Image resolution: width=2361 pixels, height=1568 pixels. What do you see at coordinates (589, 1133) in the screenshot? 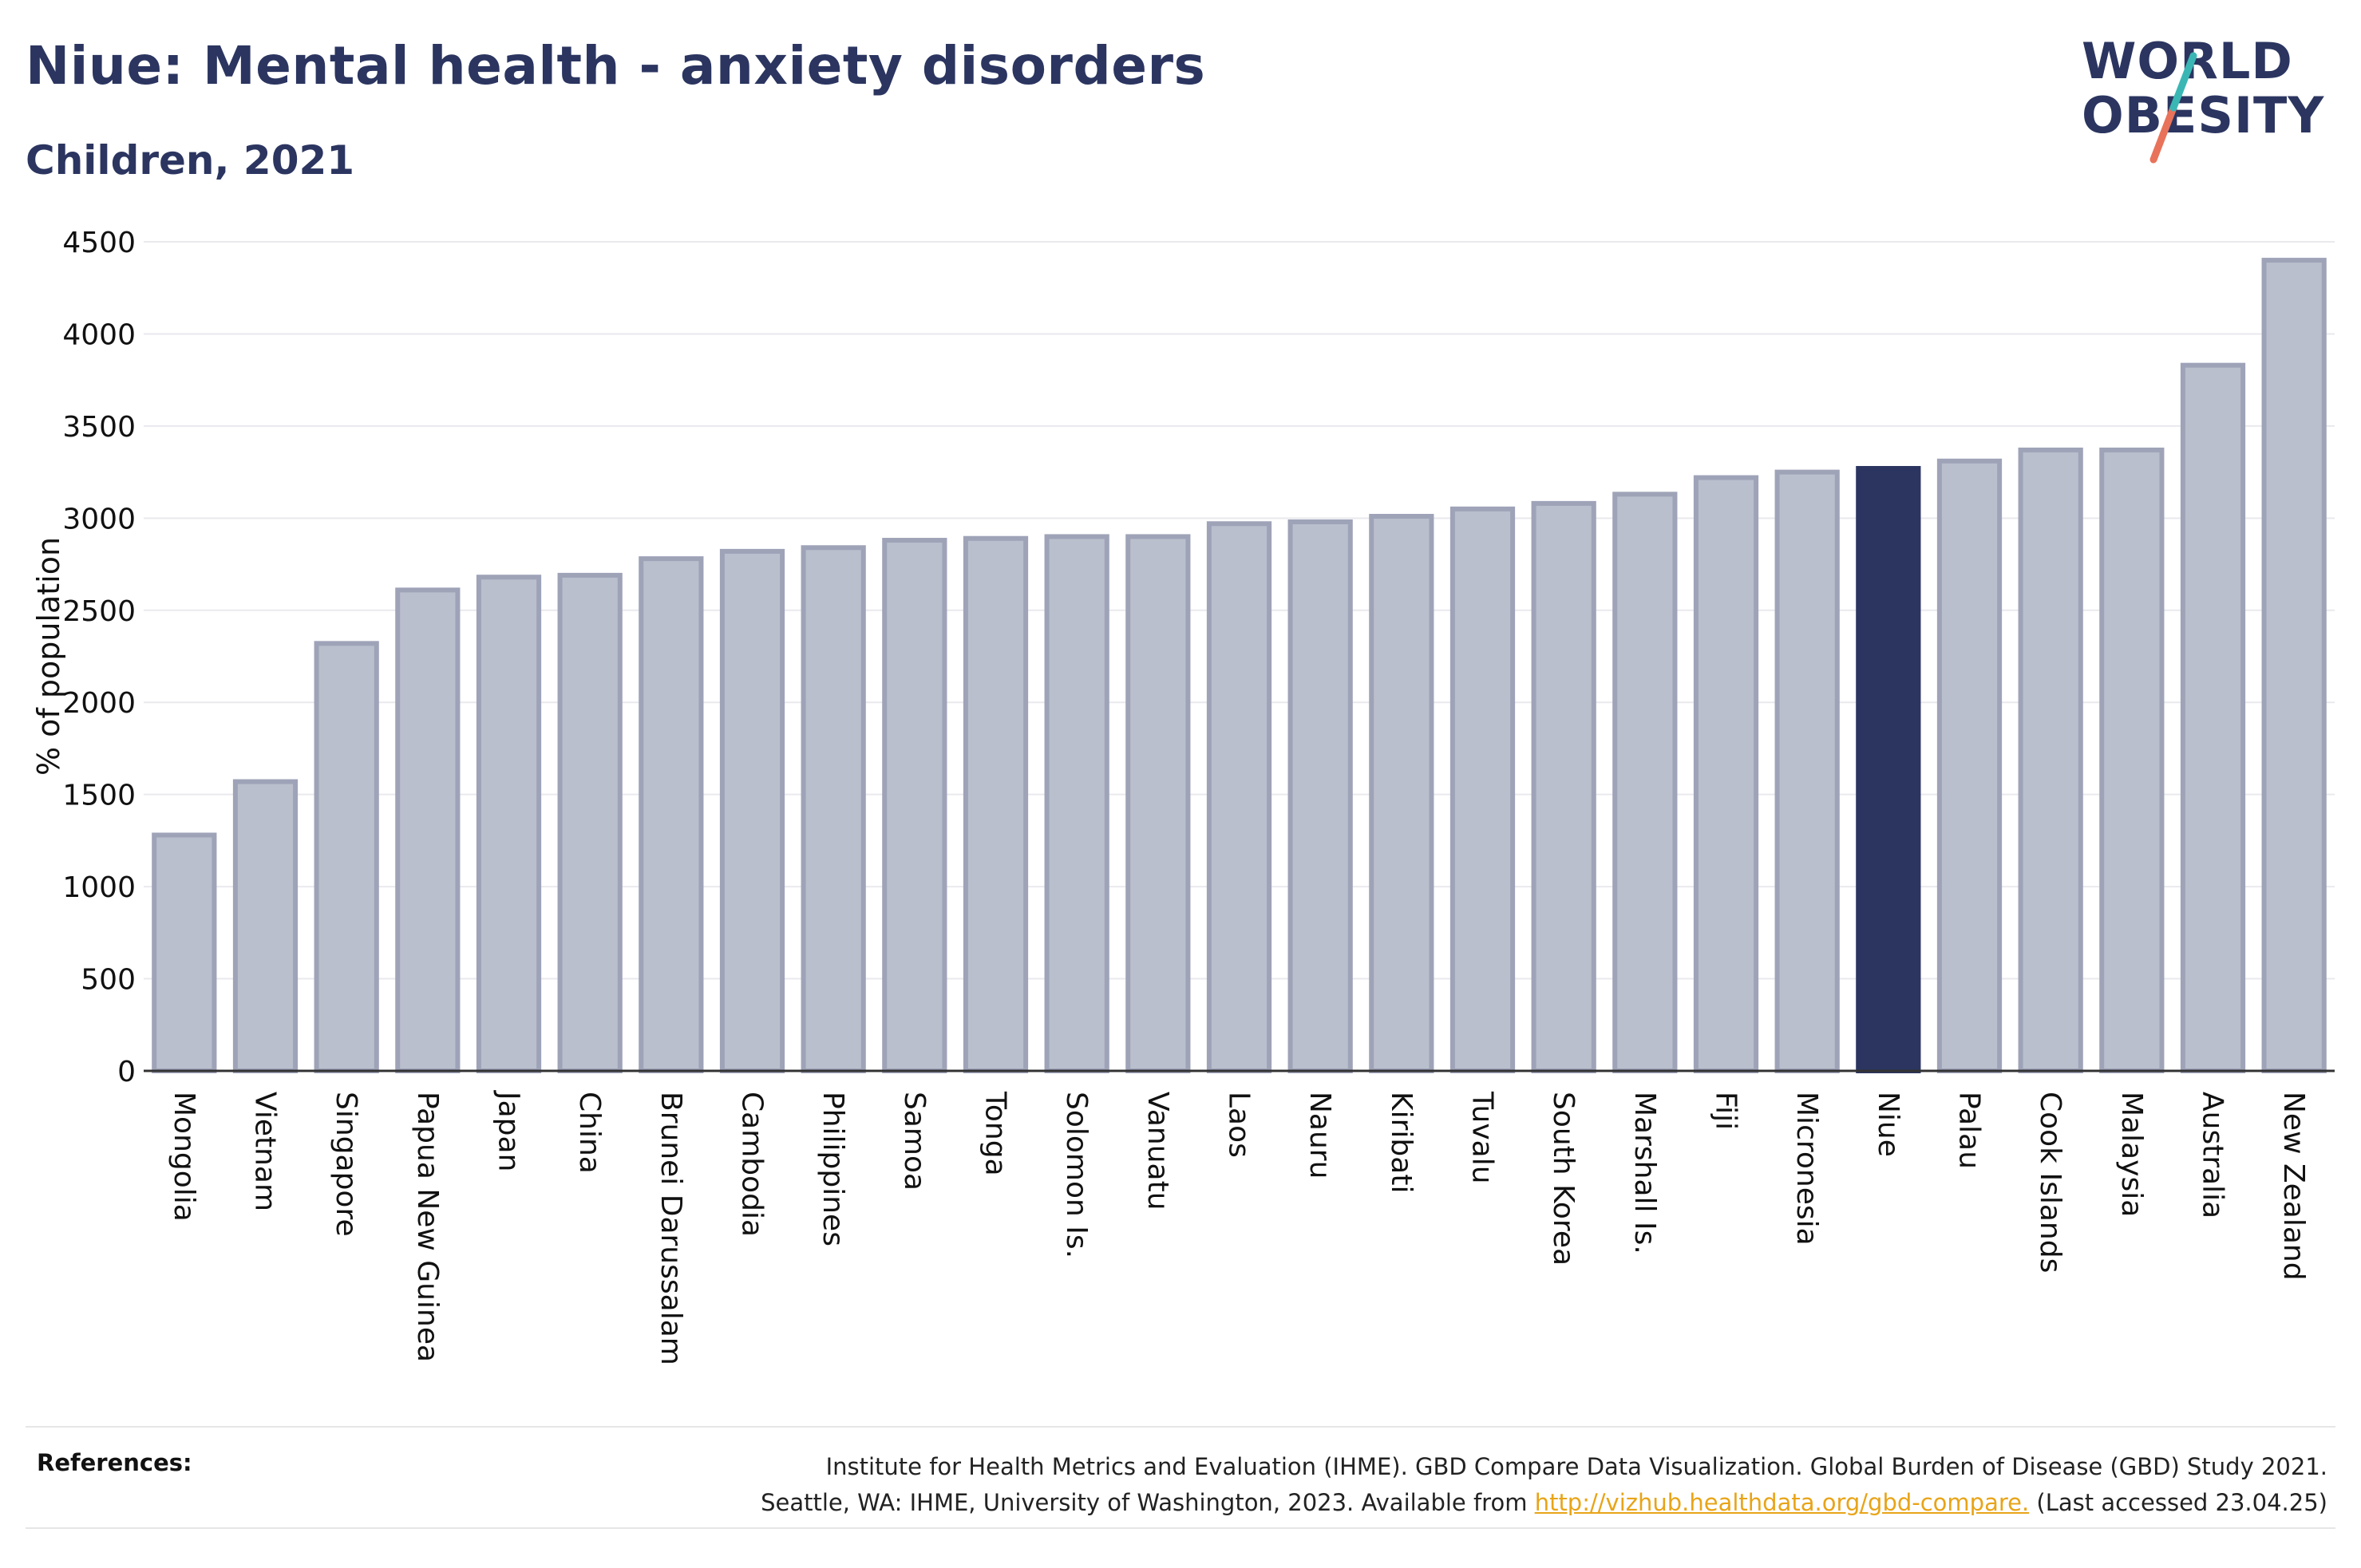
I see `x-tick-label: China` at bounding box center [589, 1133].